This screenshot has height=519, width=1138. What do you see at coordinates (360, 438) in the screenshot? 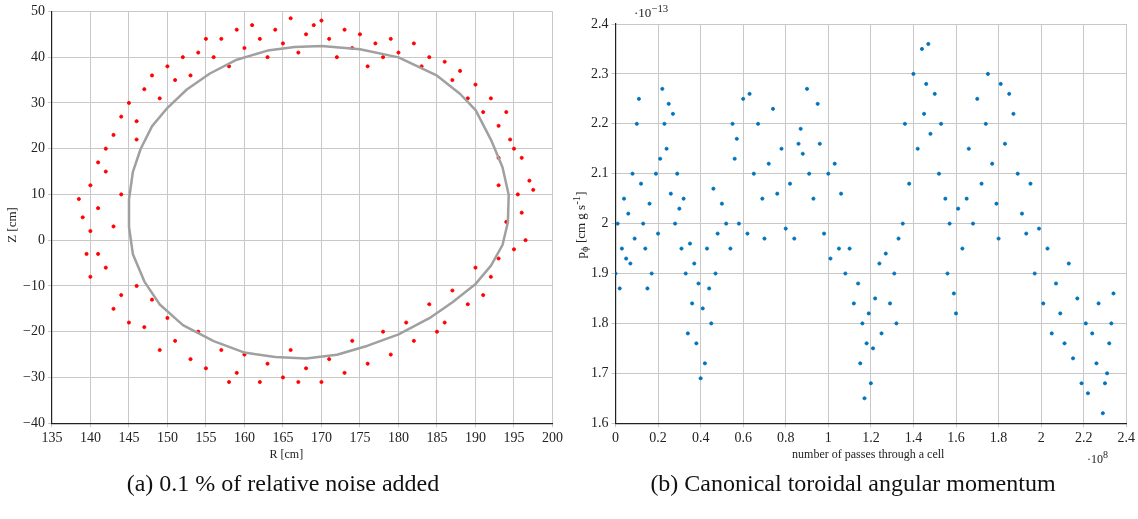
I see `x-tick-label: 175` at bounding box center [360, 438].